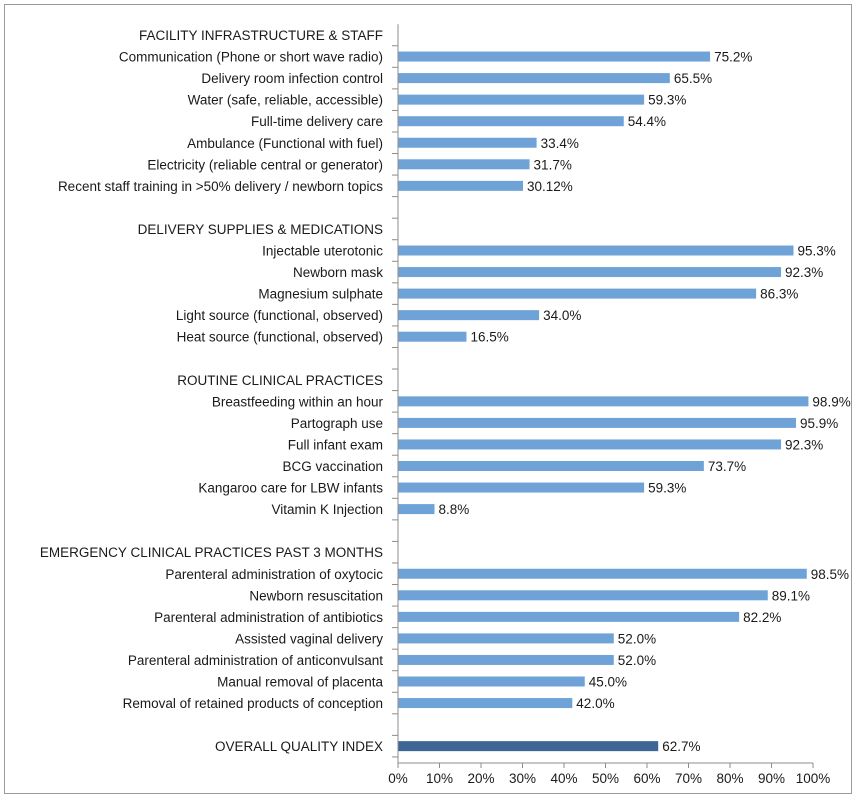 This screenshot has height=800, width=858. I want to click on bar-4-4-value-label: 52.0%, so click(637, 638).